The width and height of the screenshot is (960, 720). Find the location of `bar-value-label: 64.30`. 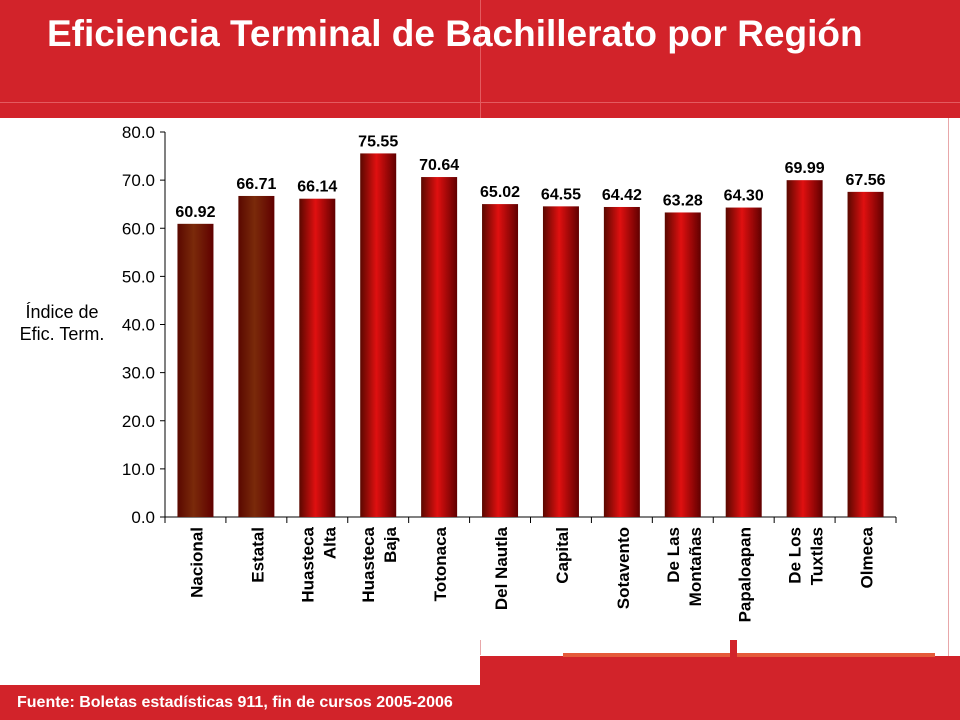

bar-value-label: 64.30 is located at coordinates (744, 196).